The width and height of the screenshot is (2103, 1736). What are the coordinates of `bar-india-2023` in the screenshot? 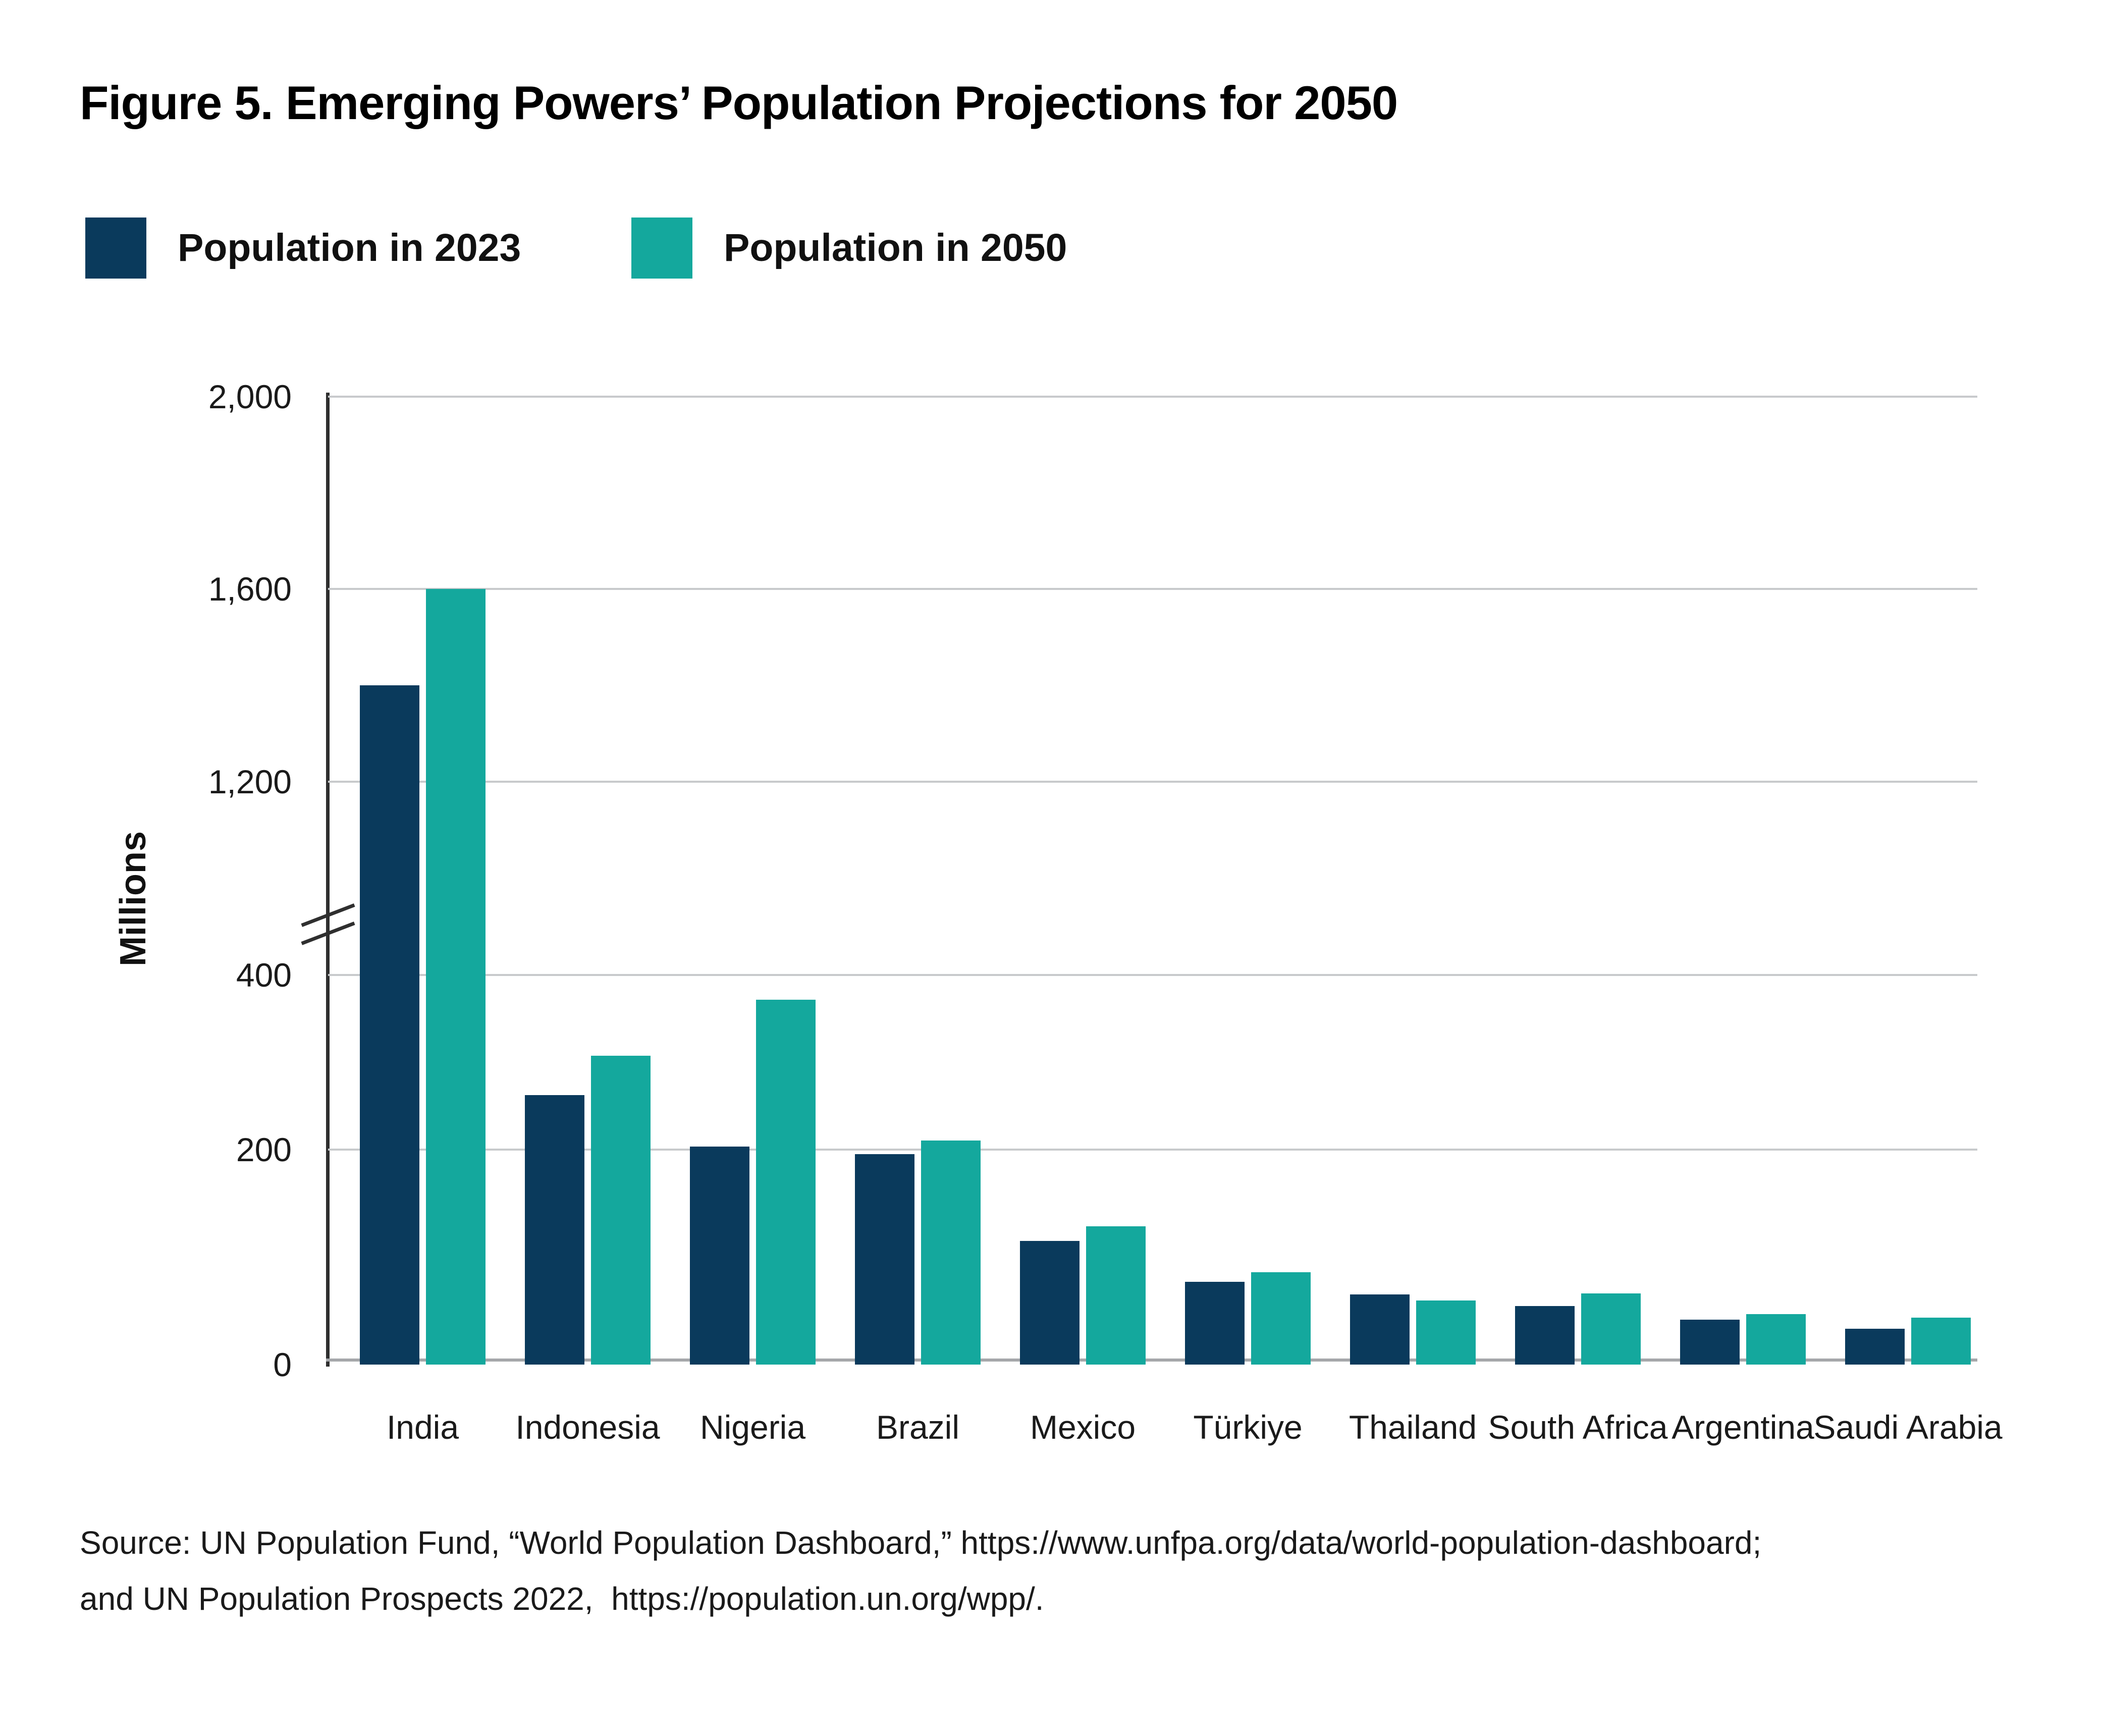 It's located at (389, 1025).